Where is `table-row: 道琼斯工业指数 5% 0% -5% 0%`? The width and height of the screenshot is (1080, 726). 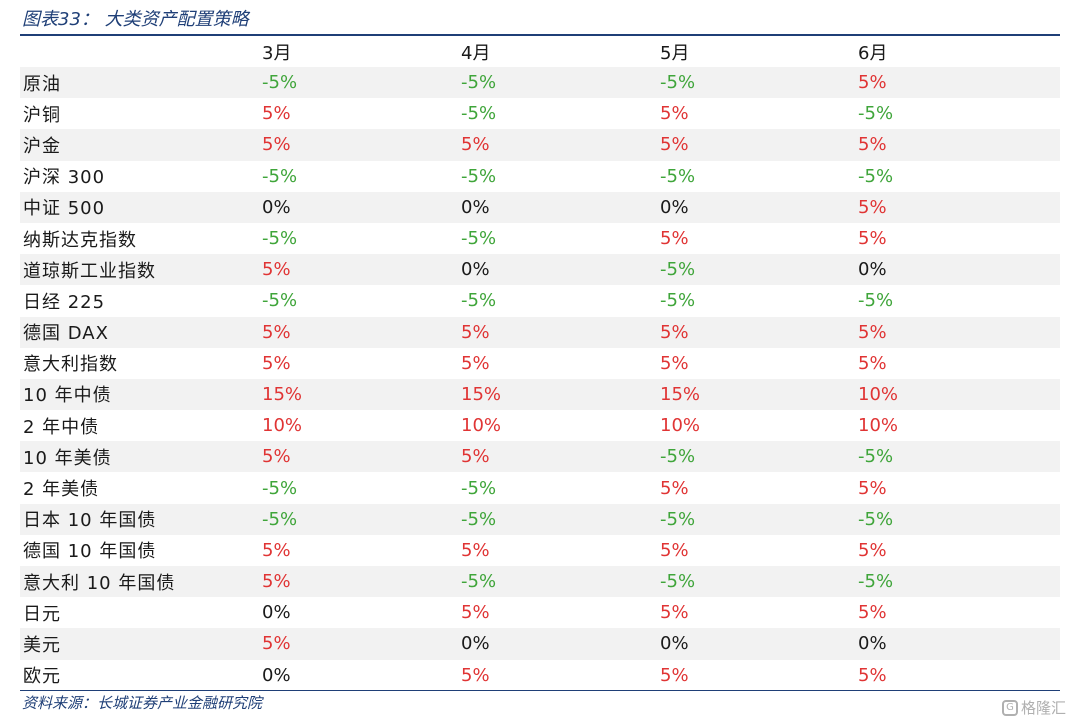 table-row: 道琼斯工业指数 5% 0% -5% 0% is located at coordinates (540, 270).